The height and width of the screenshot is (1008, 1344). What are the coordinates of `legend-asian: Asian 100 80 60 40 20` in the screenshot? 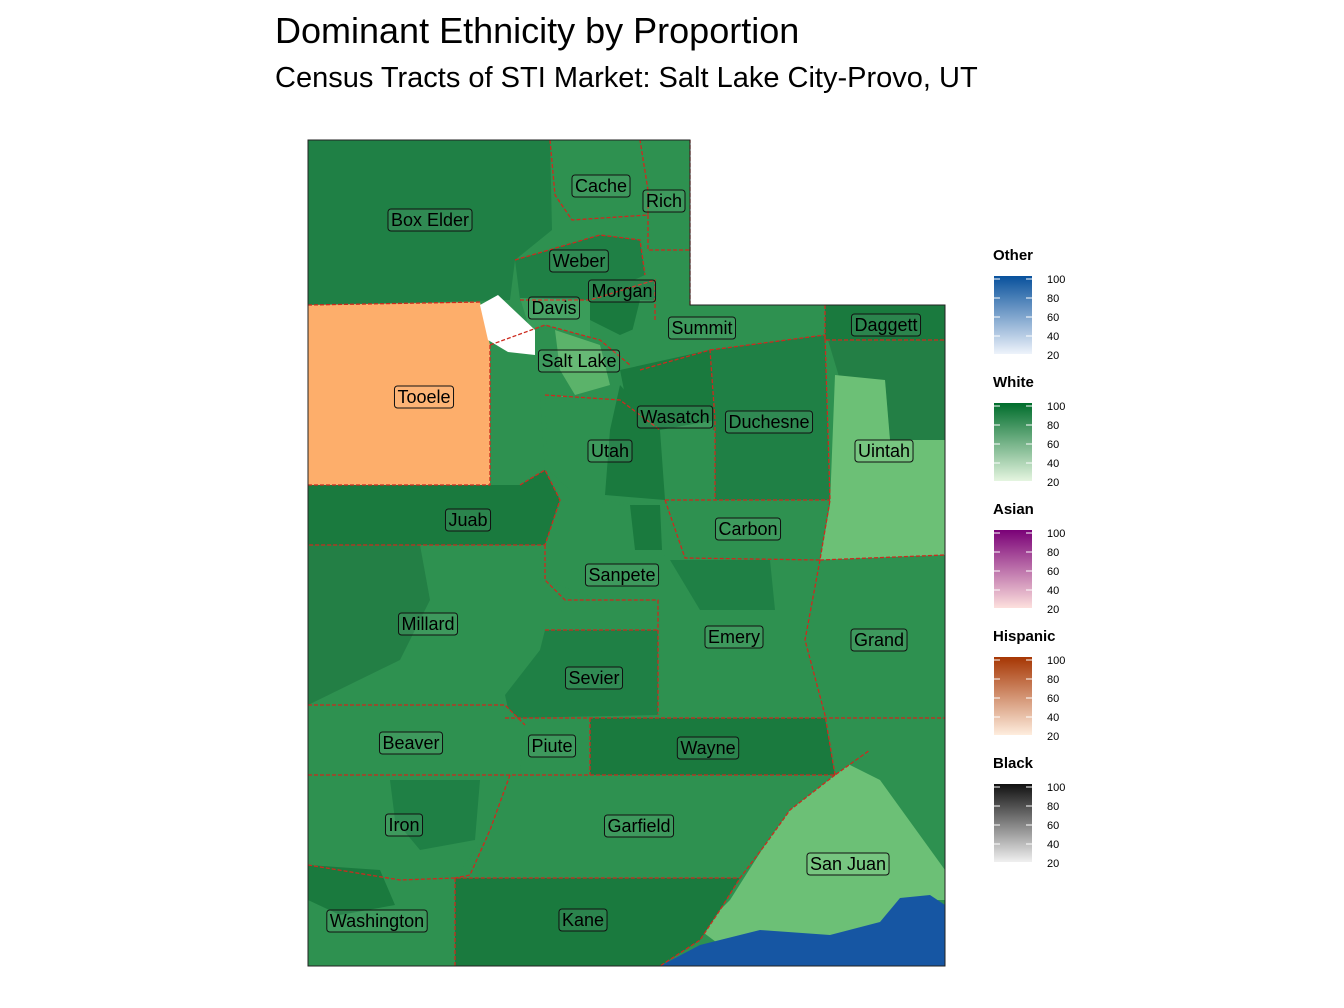 It's located at (1029, 558).